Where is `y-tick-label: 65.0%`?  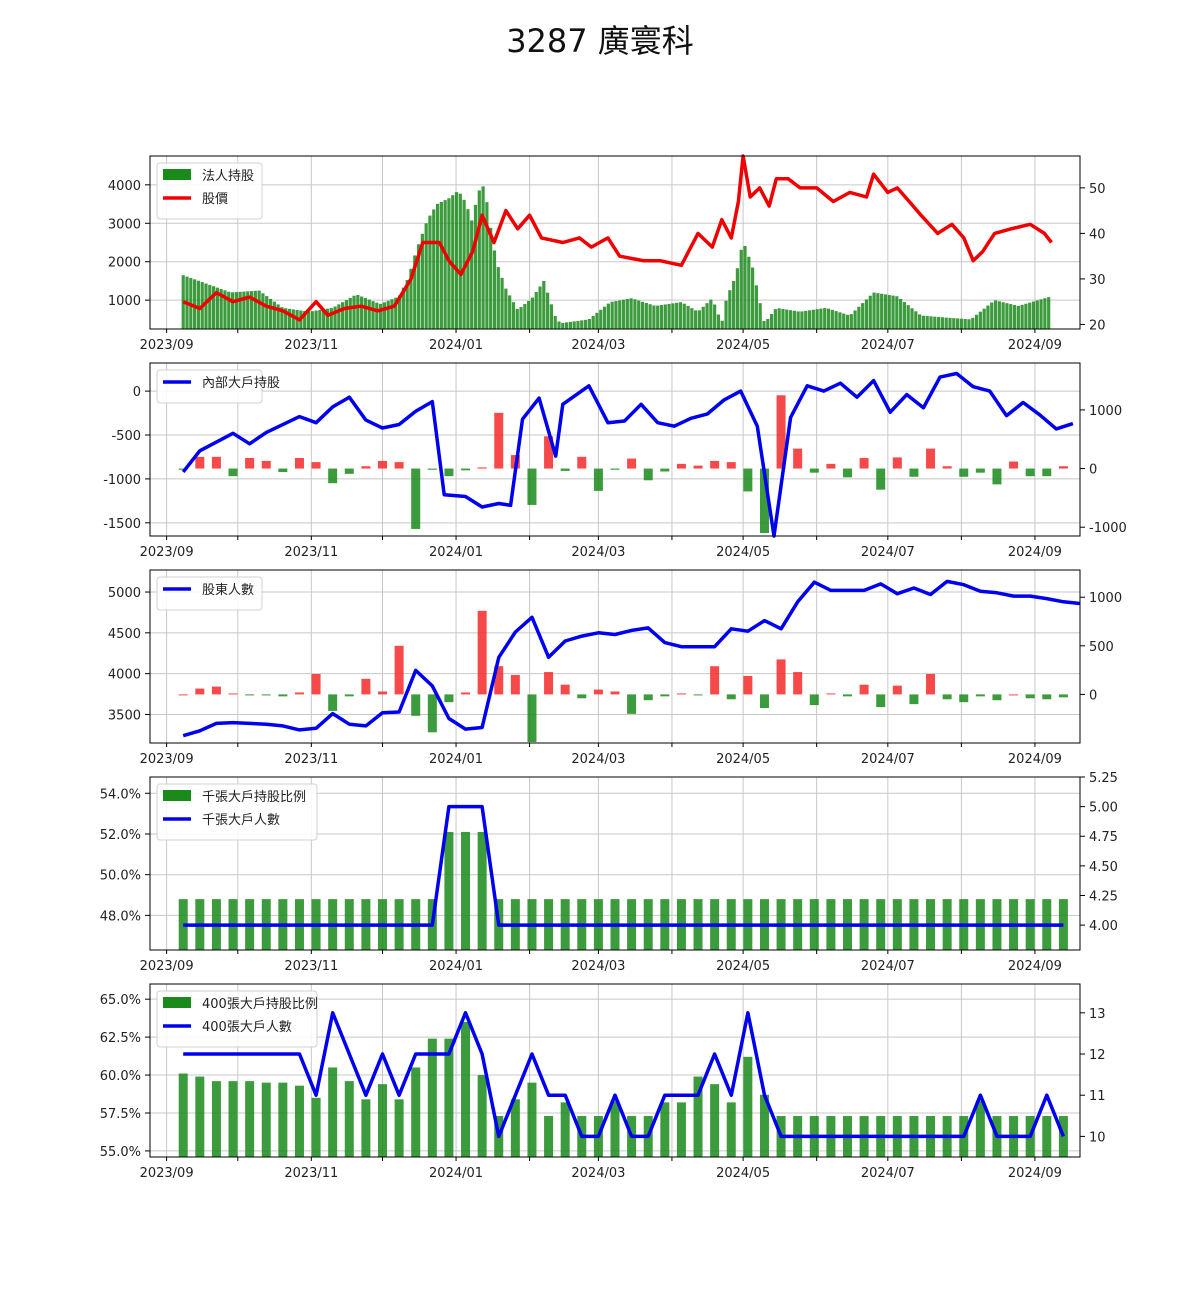
y-tick-label: 65.0% is located at coordinates (120, 1000).